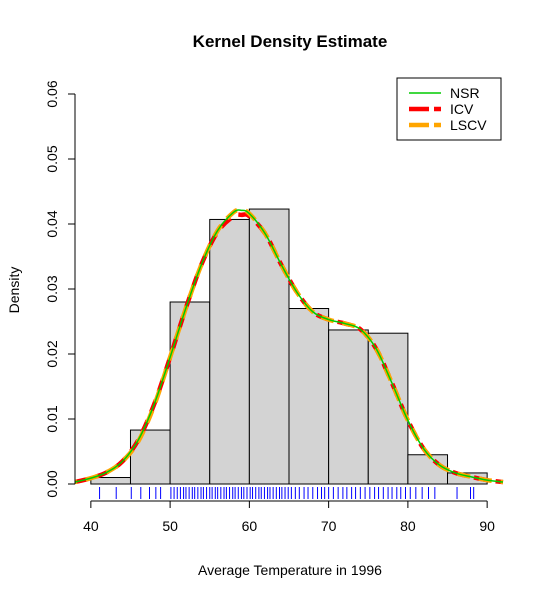  I want to click on x-axis-label: Average Temperature in 1996, so click(290, 570).